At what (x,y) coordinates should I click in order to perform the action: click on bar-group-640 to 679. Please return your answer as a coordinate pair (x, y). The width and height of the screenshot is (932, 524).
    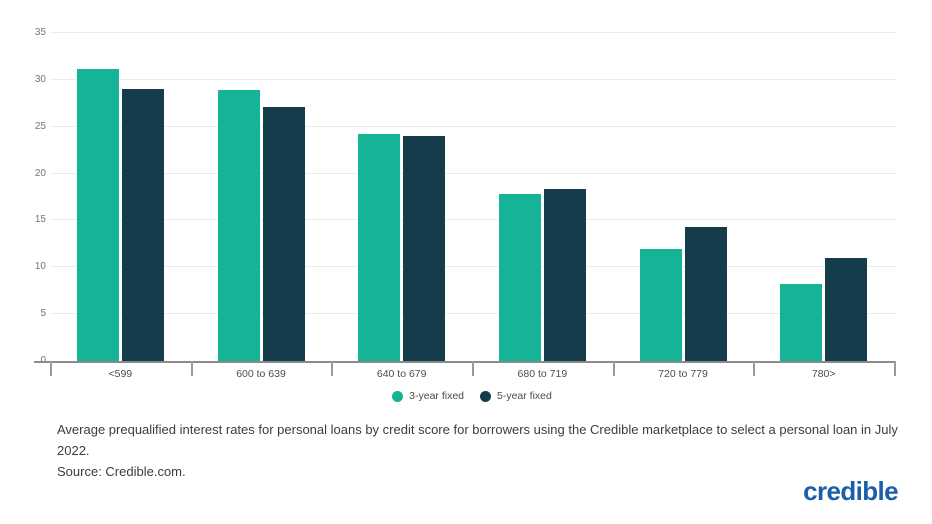
    Looking at the image, I should click on (401, 197).